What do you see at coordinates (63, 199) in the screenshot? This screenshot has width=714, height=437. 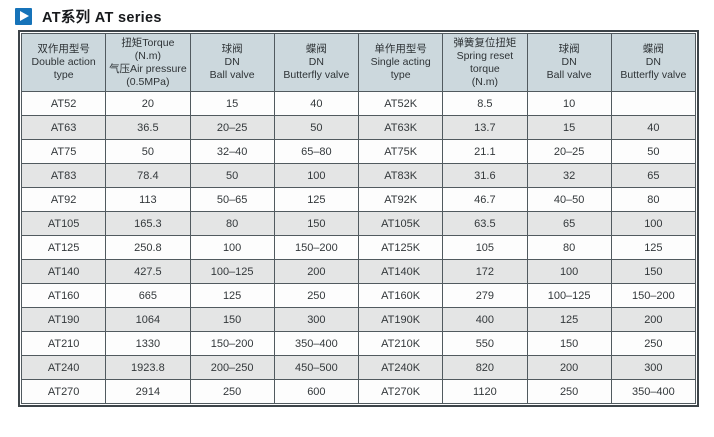 I see `table-cell: AT92` at bounding box center [63, 199].